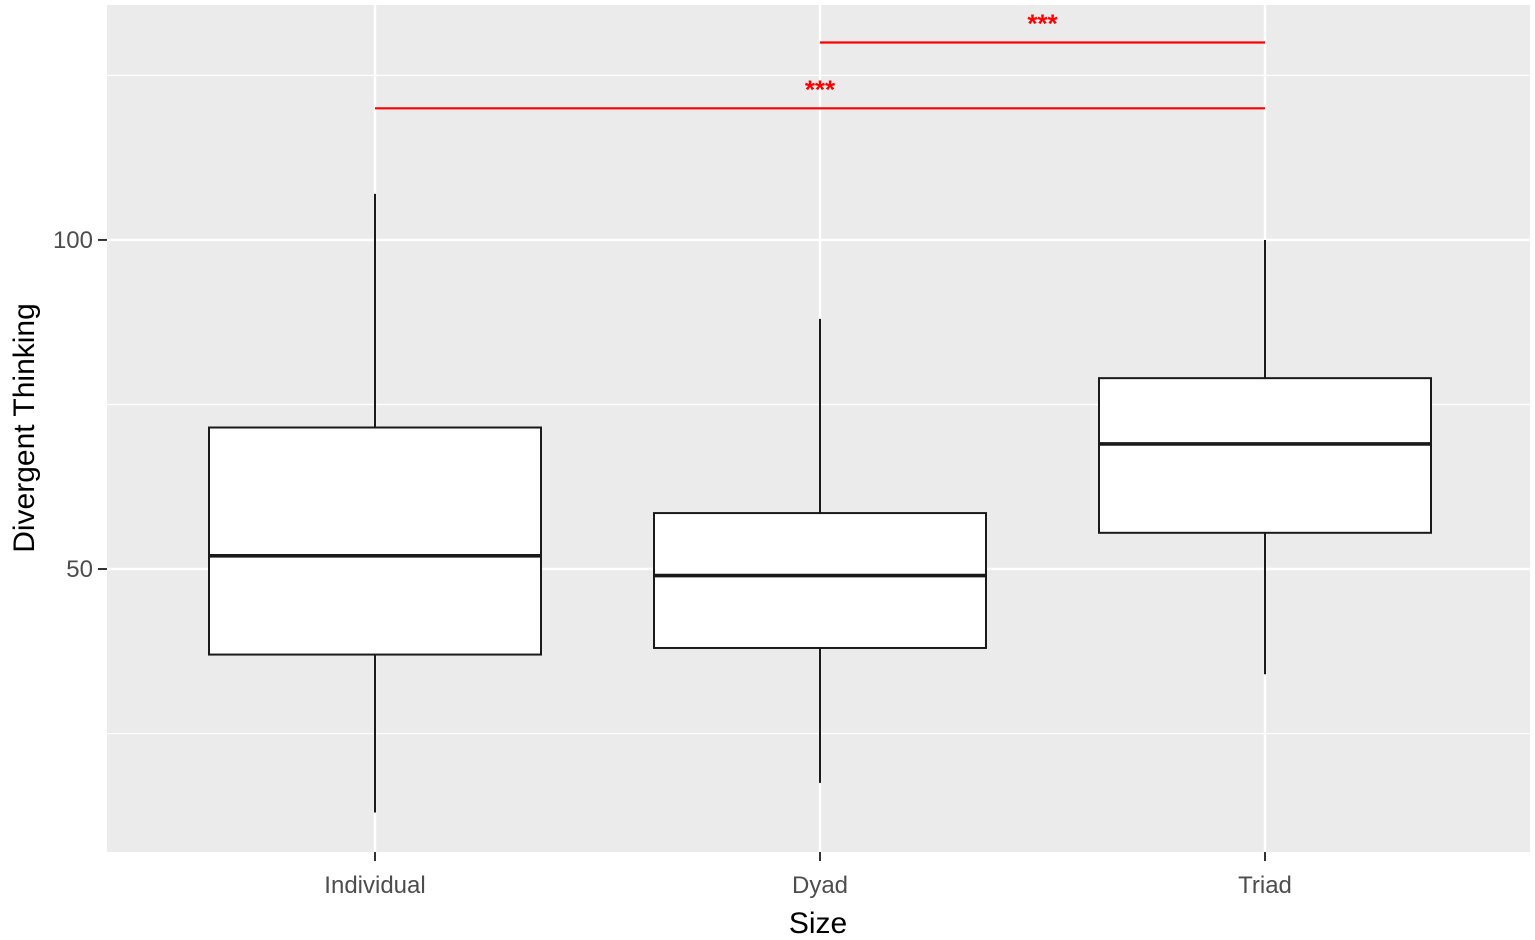 The width and height of the screenshot is (1535, 940). I want to click on box-individual, so click(375, 503).